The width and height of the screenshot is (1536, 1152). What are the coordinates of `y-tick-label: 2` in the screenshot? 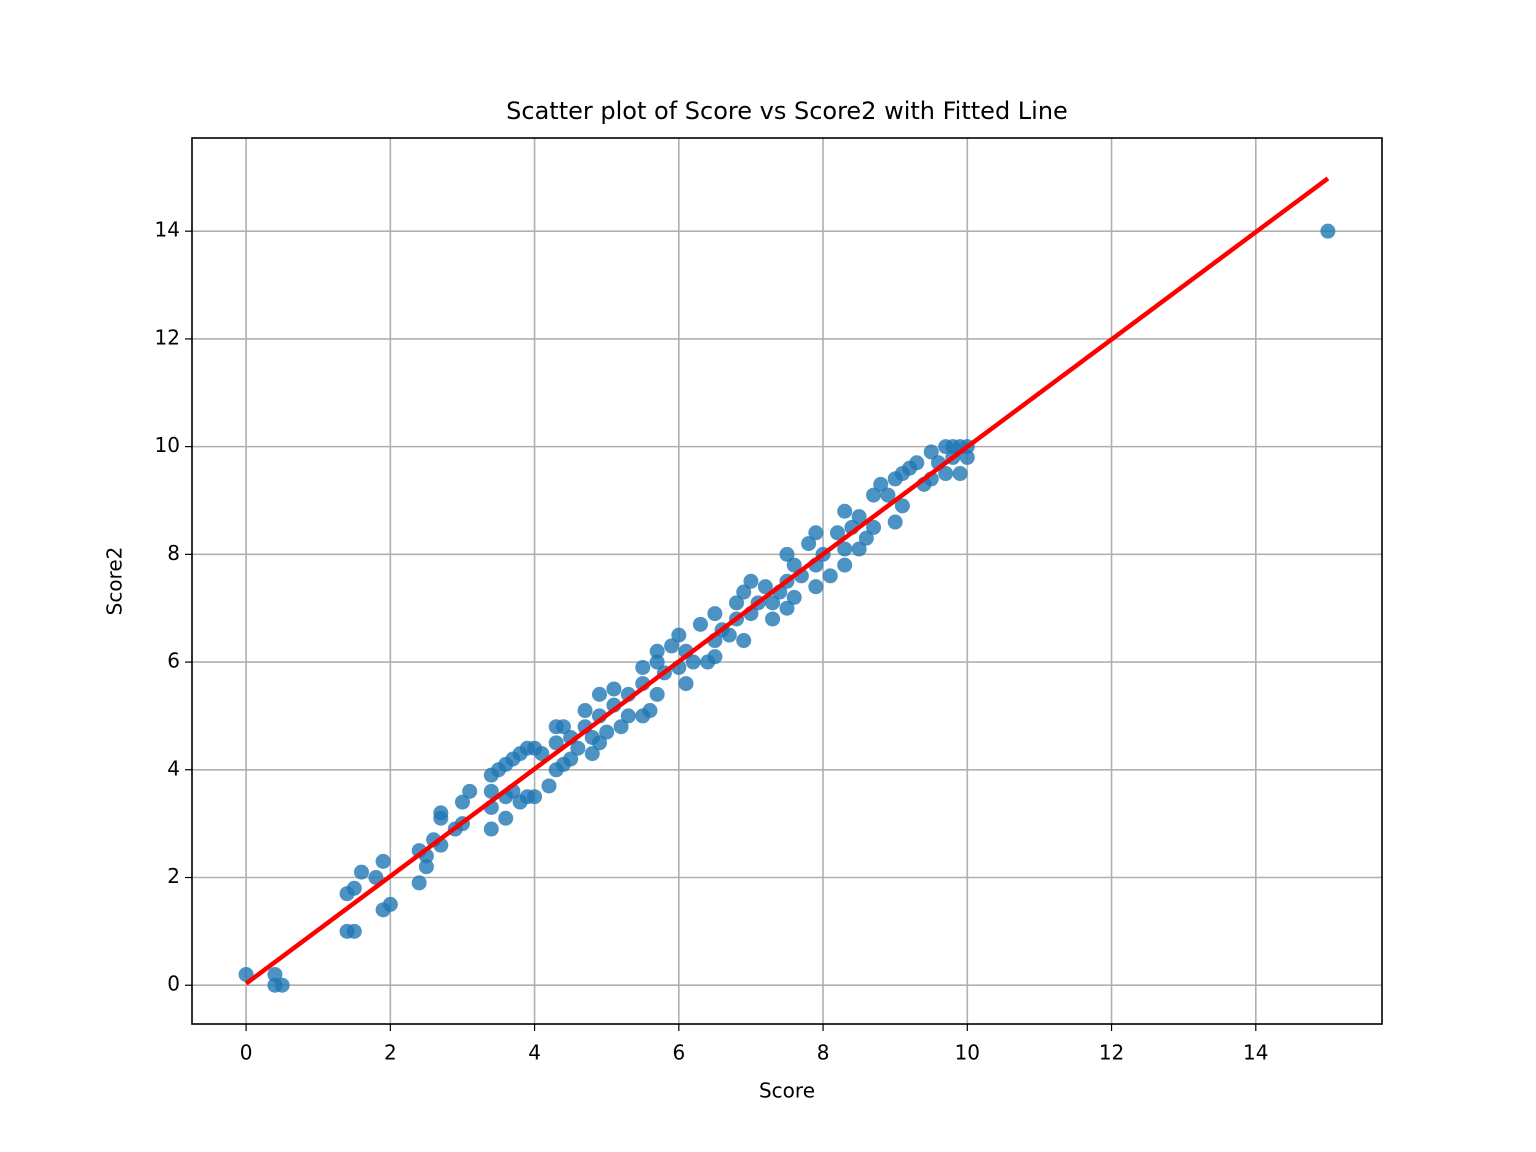 It's located at (173, 876).